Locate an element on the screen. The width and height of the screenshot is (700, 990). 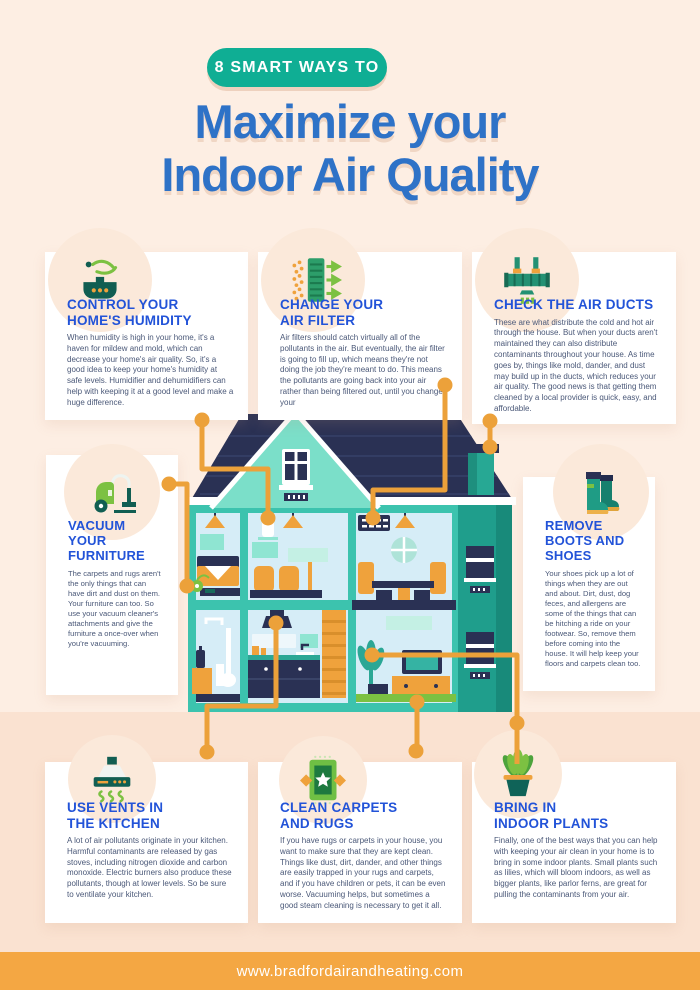
house-tower is located at coordinates (485, 608).